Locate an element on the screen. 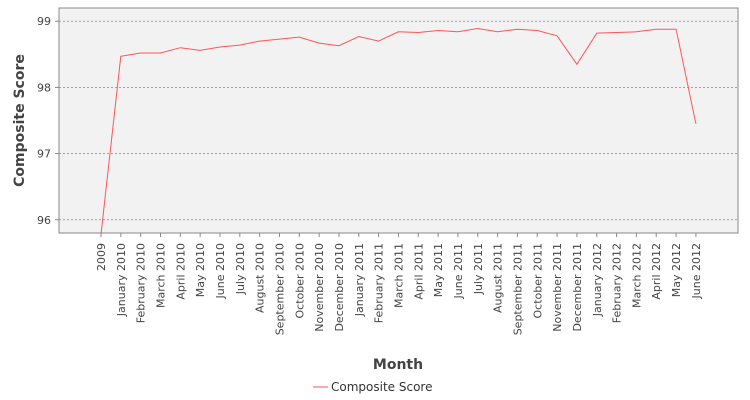 Image resolution: width=750 pixels, height=400 pixels. y-tick-label: 99 is located at coordinates (44, 21).